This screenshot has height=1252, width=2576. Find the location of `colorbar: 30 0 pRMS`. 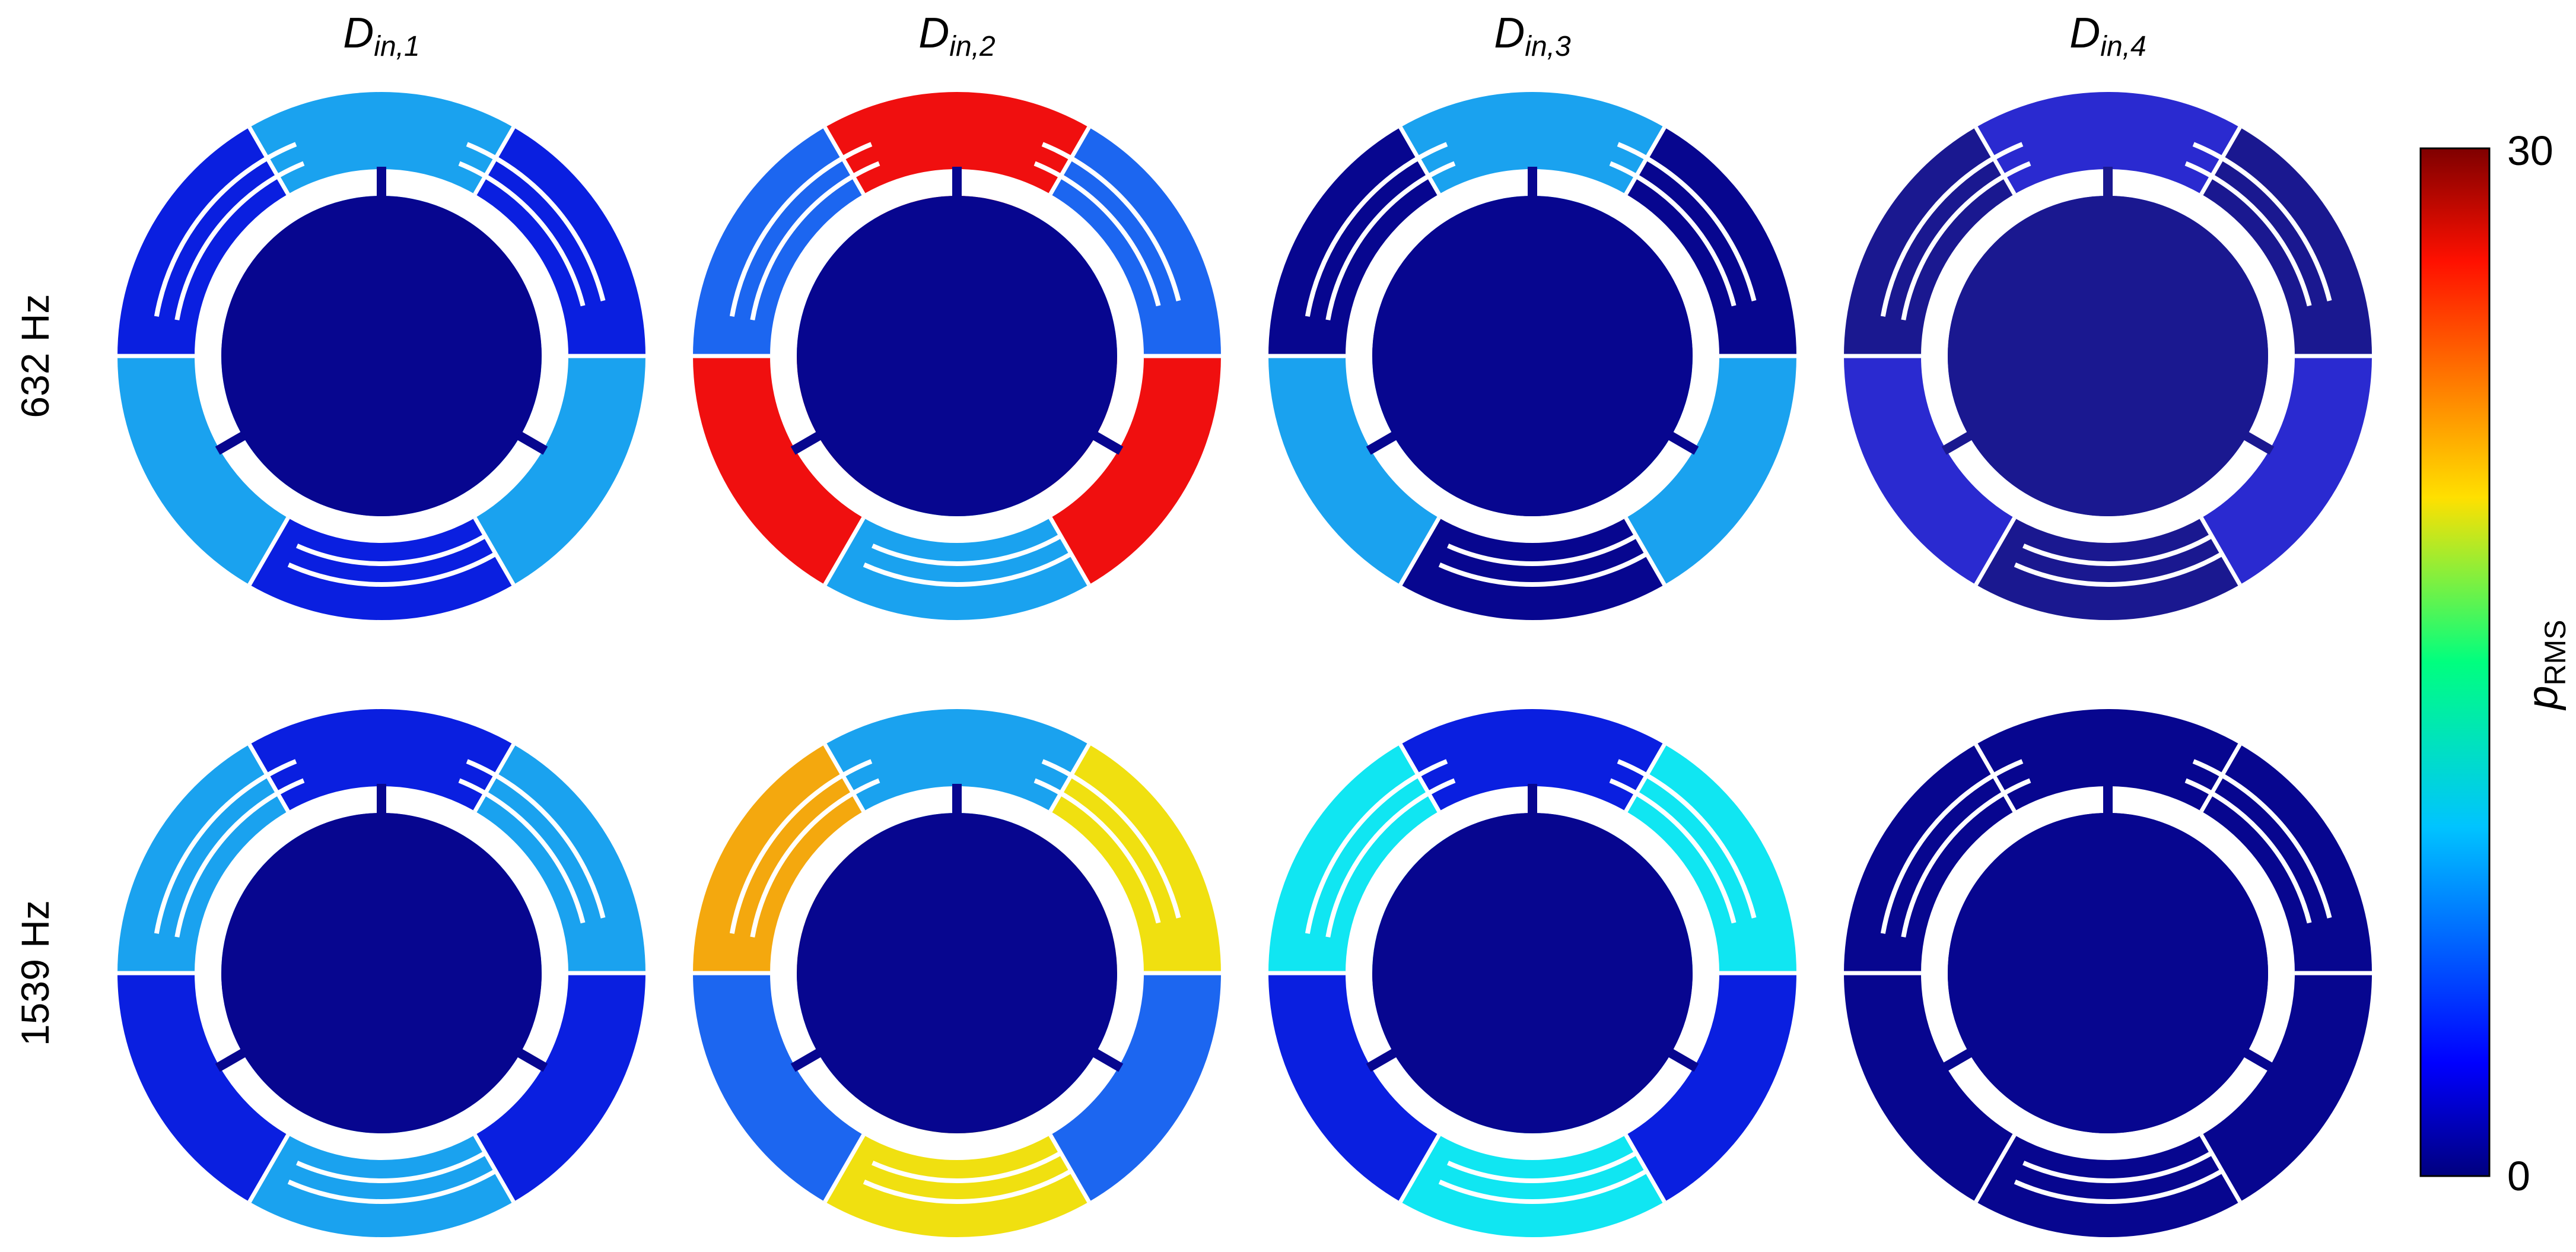

colorbar: 30 0 pRMS is located at coordinates (2495, 663).